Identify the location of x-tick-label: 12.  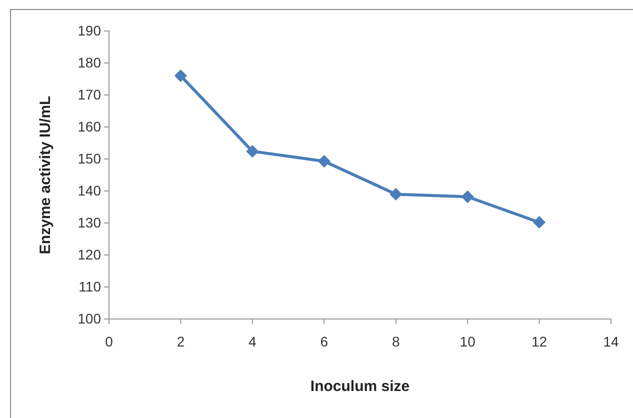
(539, 342).